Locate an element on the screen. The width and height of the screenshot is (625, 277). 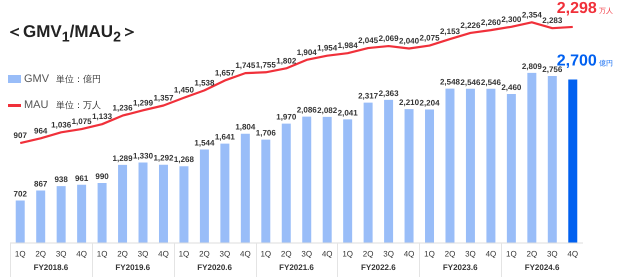
annotation: 単位：億円 is located at coordinates (78, 80).